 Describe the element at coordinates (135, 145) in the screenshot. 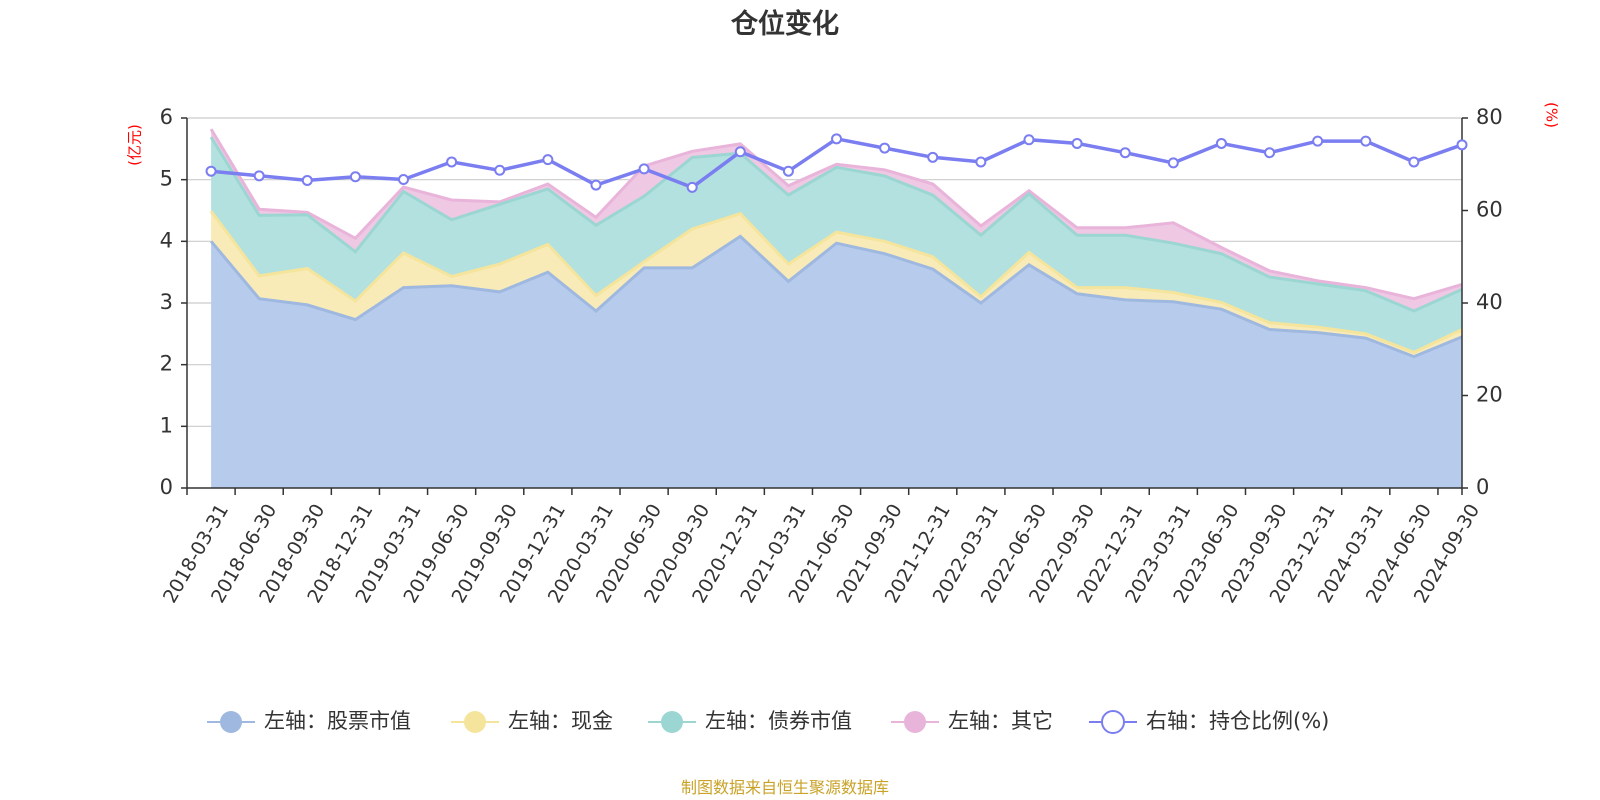

I see `left-axis-unit: (亿元)` at that location.